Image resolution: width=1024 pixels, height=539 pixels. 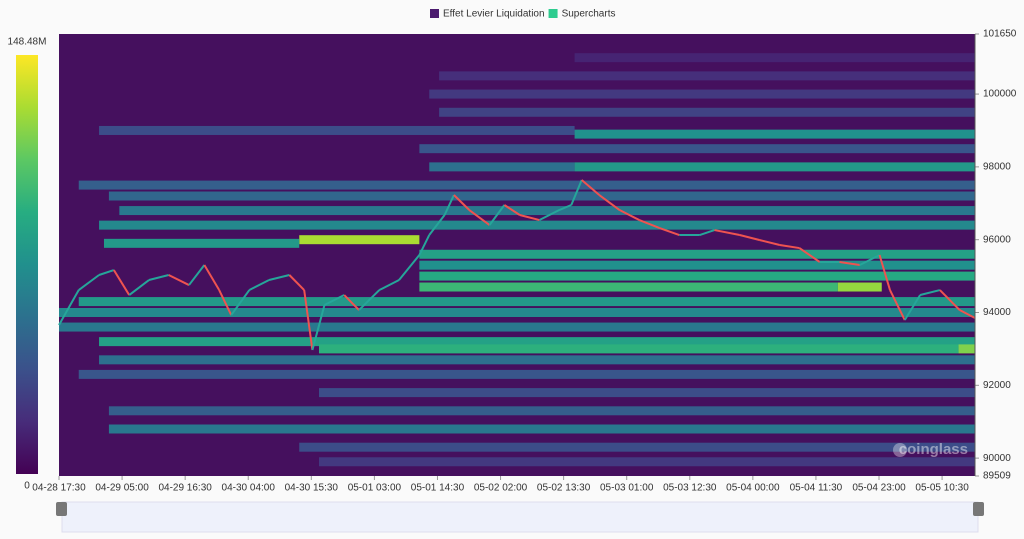 What do you see at coordinates (501, 488) in the screenshot?
I see `x-tick-label: 05-02 02:00` at bounding box center [501, 488].